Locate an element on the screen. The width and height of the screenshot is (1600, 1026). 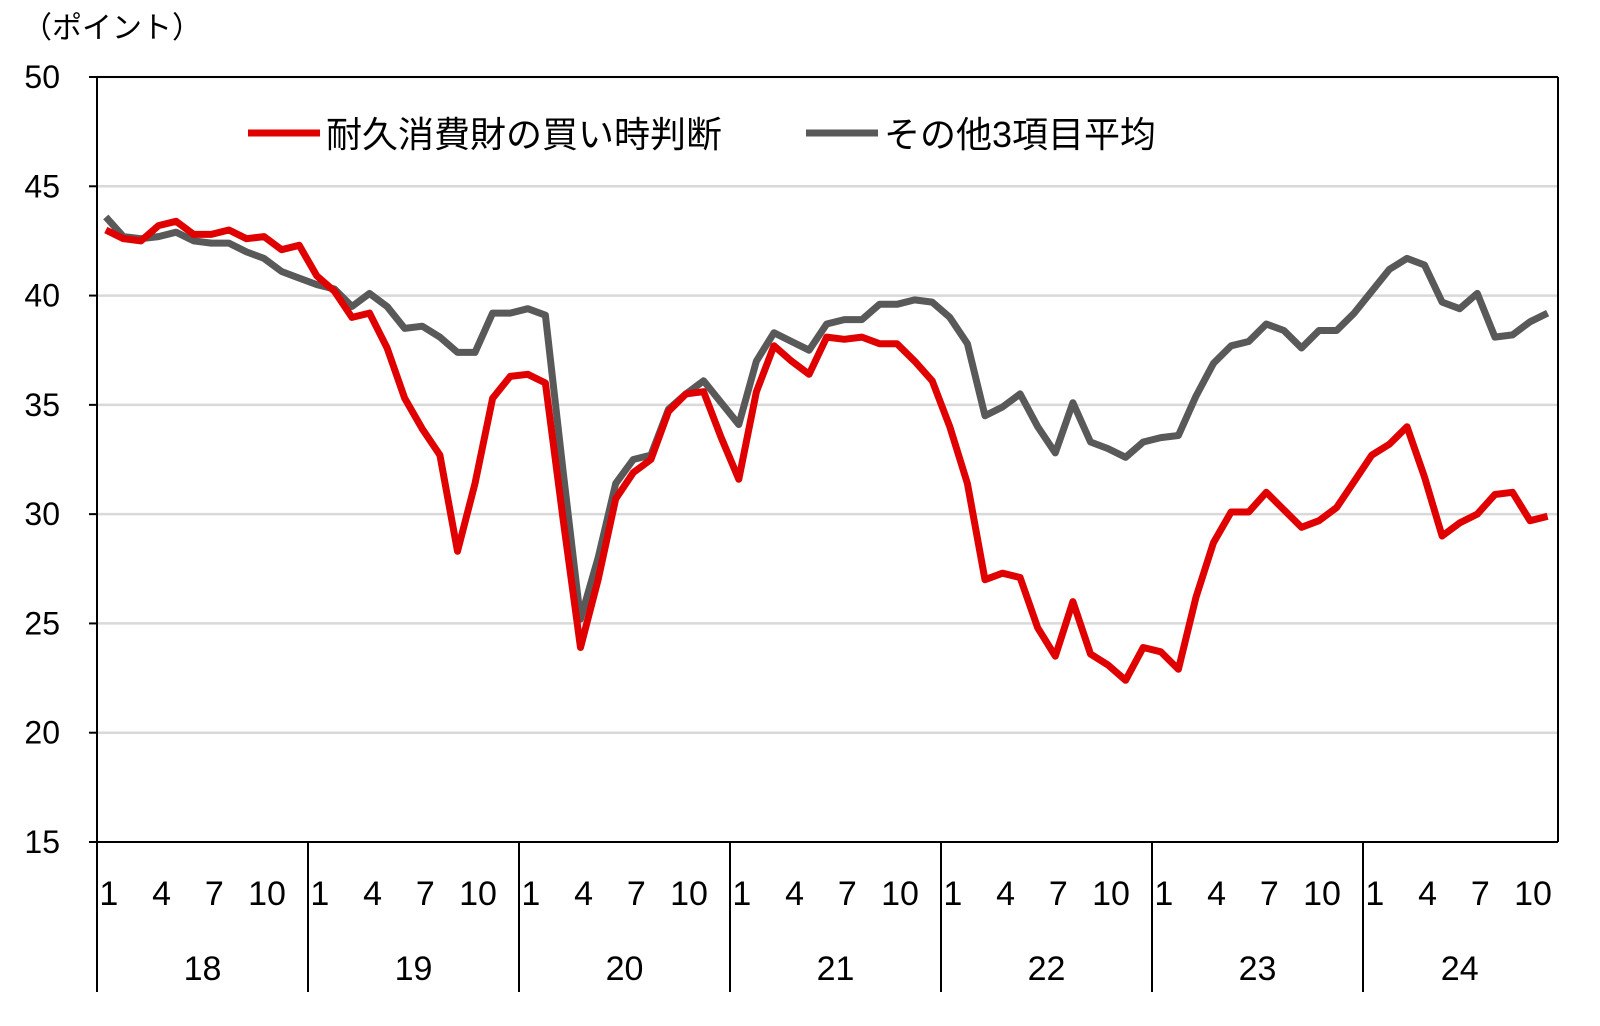
x-year-label: 18 is located at coordinates (203, 969).